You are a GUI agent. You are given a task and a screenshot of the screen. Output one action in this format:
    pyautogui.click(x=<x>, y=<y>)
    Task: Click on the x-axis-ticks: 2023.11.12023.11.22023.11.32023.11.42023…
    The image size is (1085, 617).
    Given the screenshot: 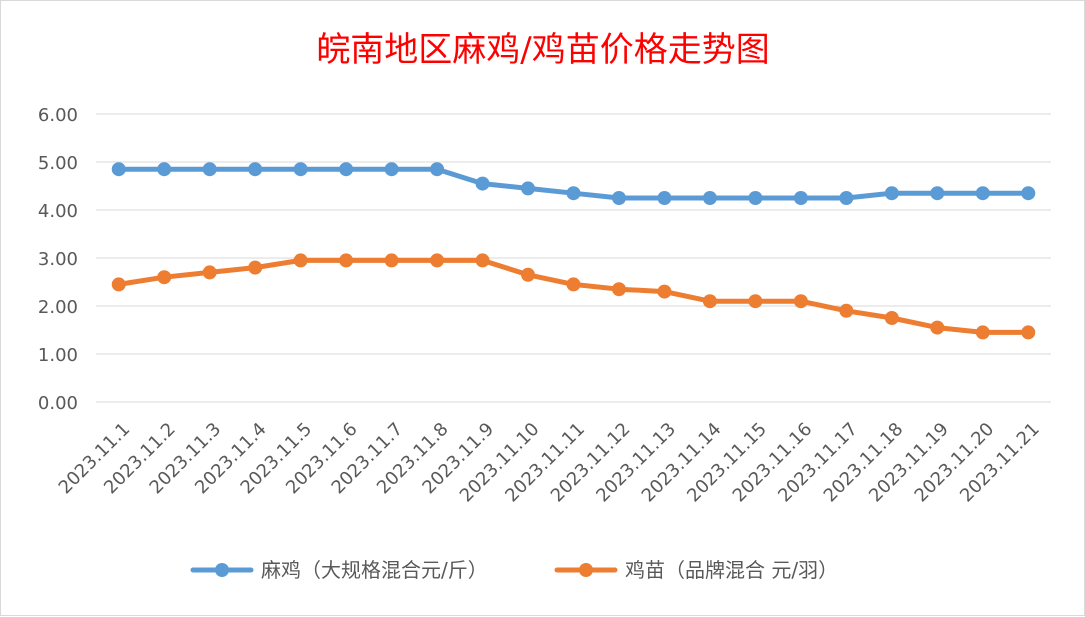 What is the action you would take?
    pyautogui.click(x=549, y=463)
    